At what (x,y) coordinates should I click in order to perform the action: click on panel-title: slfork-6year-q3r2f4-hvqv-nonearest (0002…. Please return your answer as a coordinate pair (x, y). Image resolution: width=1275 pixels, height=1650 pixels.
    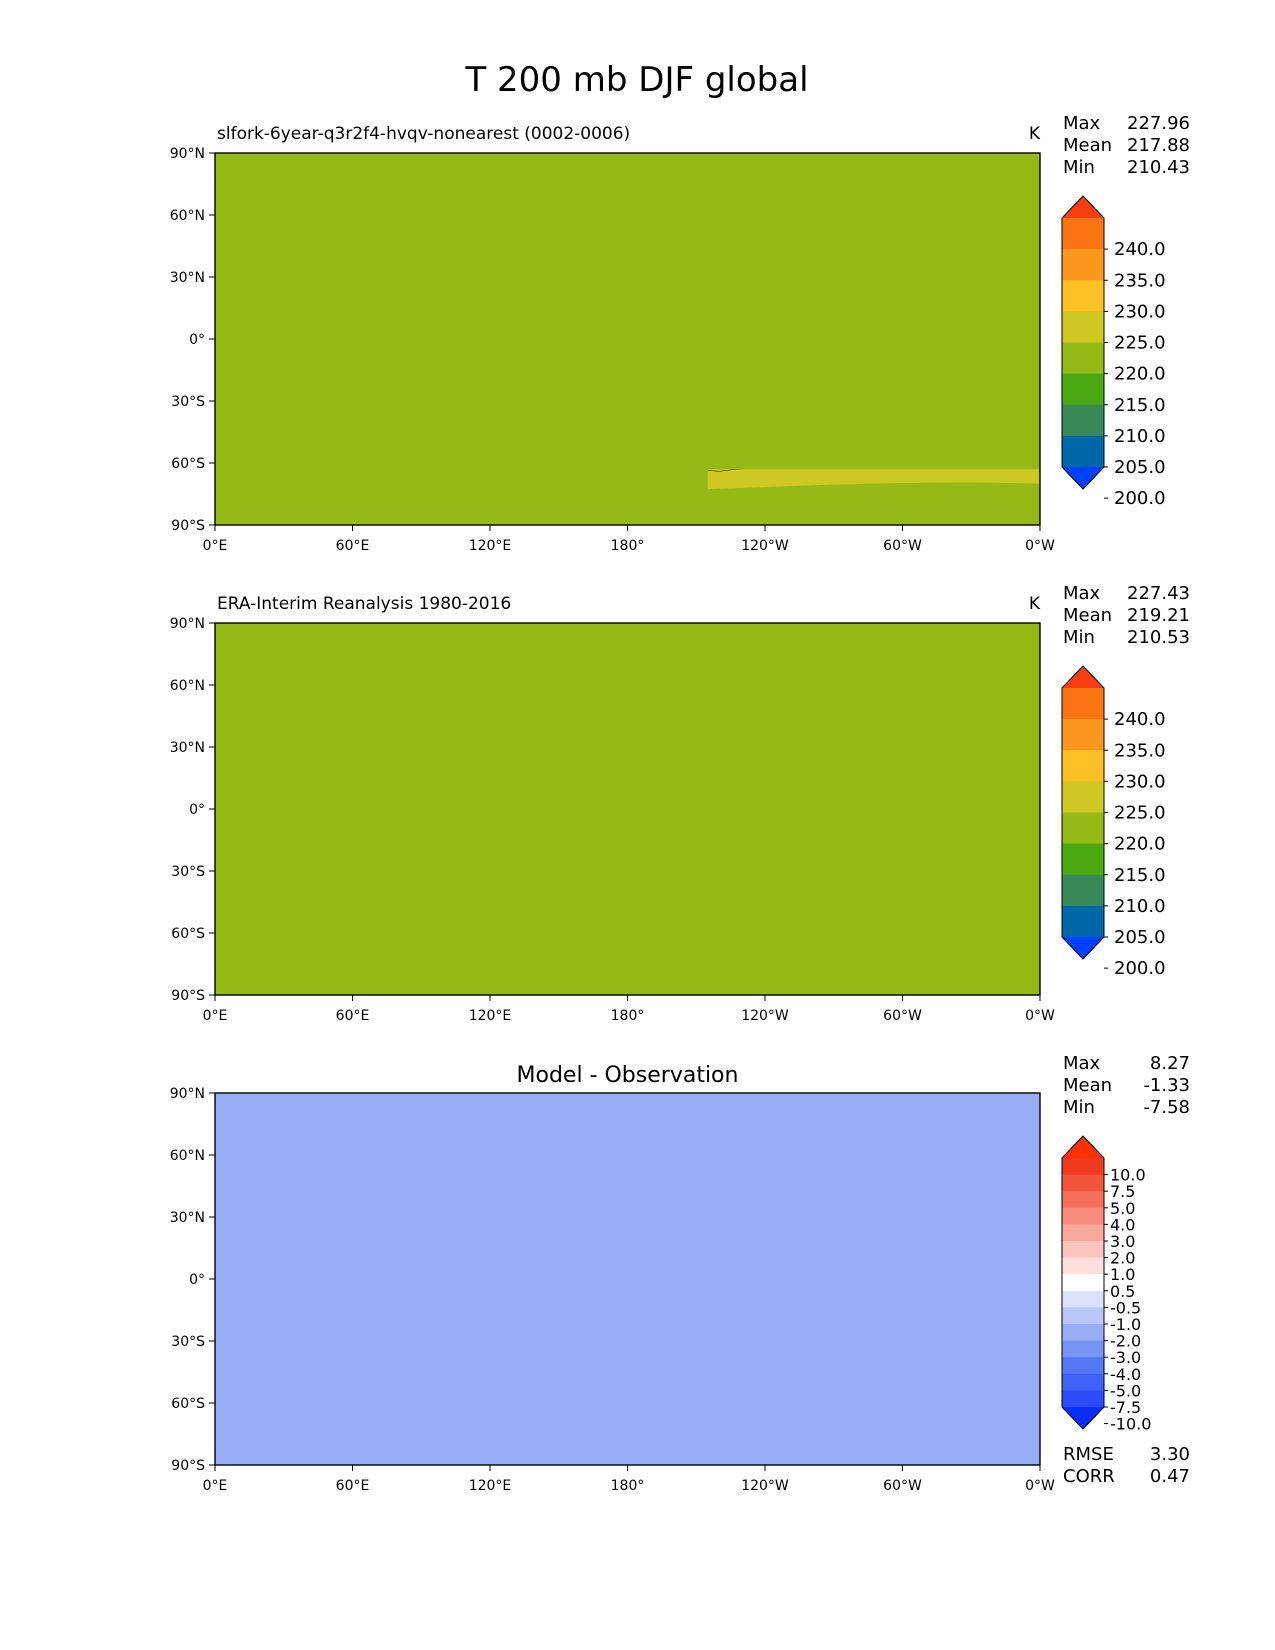
    Looking at the image, I should click on (423, 134).